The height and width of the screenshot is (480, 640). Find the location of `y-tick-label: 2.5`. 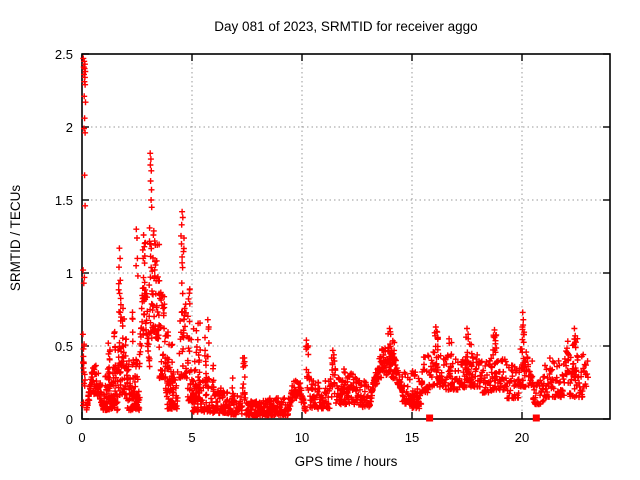

y-tick-label: 2.5 is located at coordinates (64, 54).